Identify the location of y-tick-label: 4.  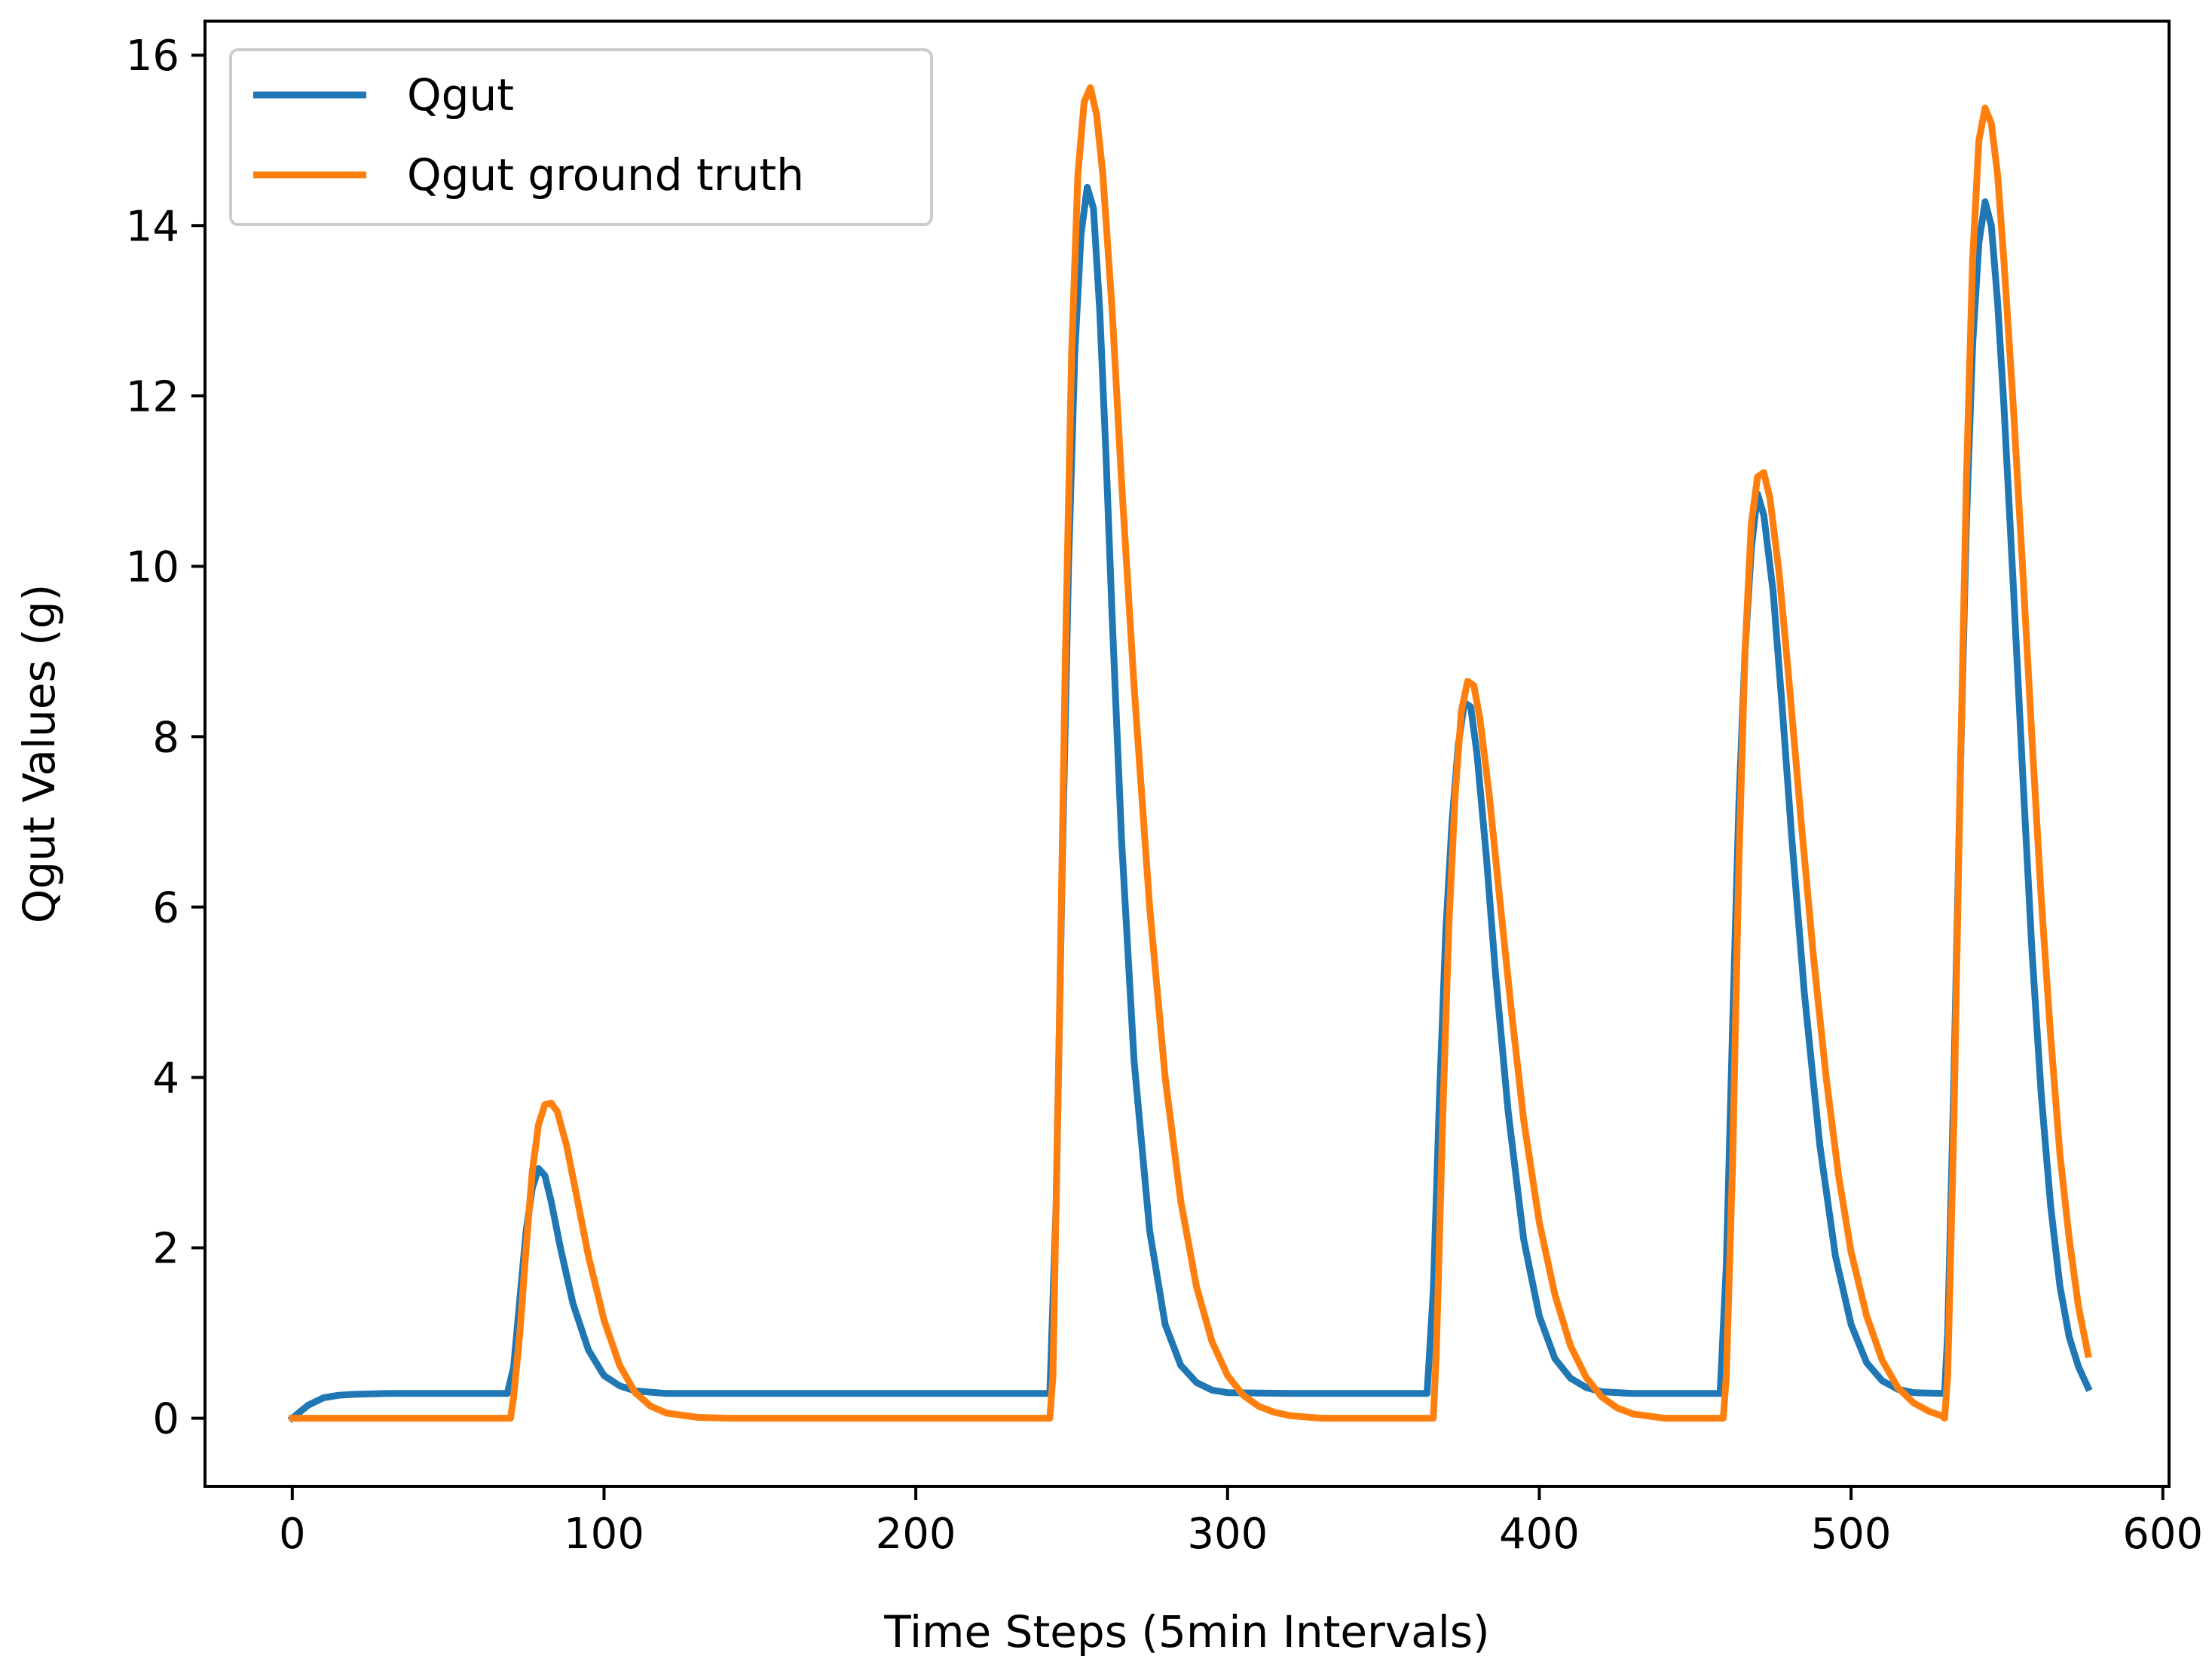
(166, 1079).